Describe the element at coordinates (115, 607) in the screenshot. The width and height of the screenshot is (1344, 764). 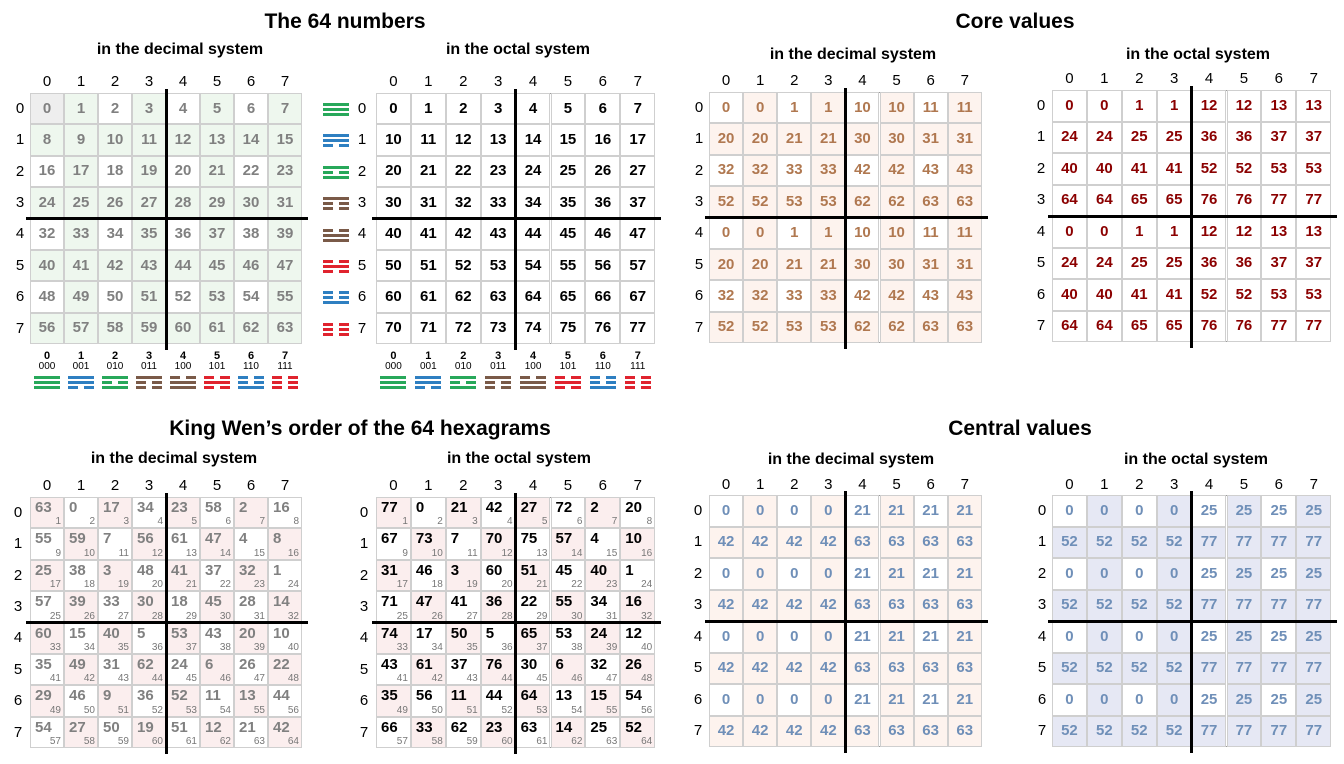
I see `table-cell: 33 27` at that location.